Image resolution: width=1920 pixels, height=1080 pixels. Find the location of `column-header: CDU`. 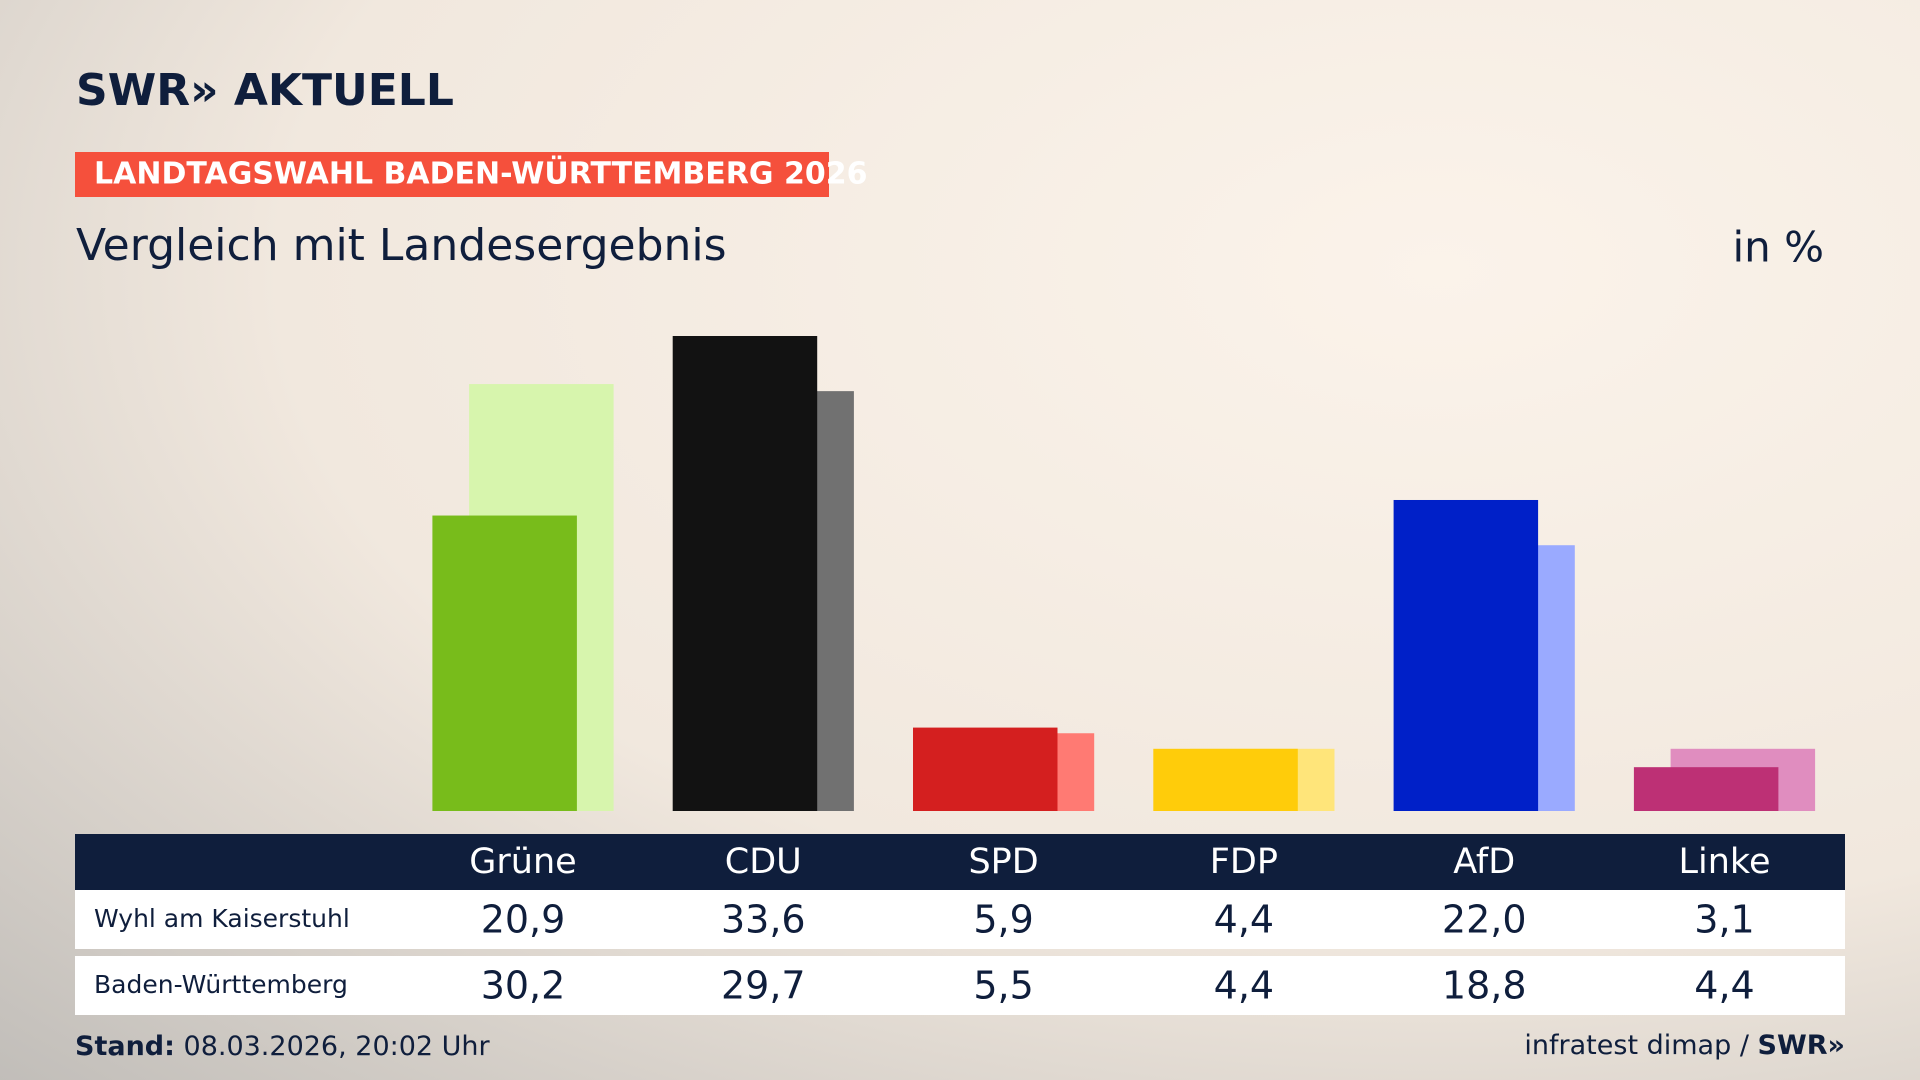

column-header: CDU is located at coordinates (763, 862).